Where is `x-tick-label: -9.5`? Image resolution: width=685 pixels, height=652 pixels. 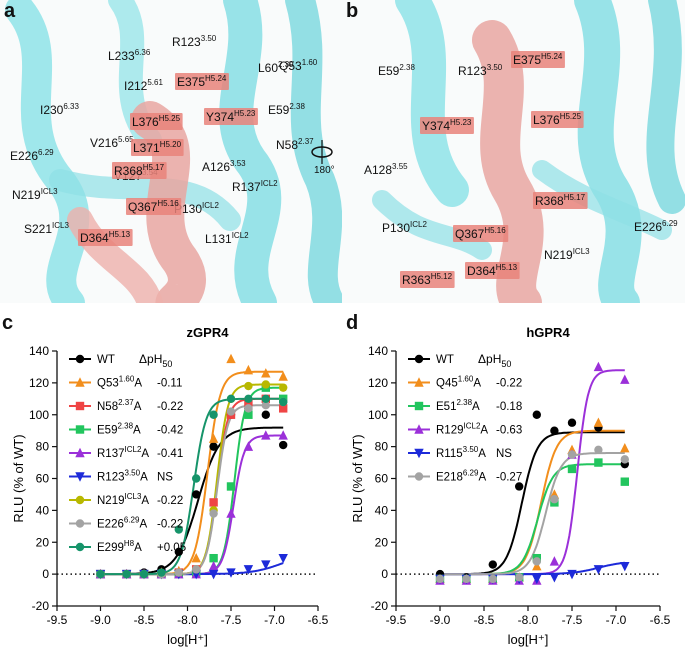
x-tick-label: -9.5 is located at coordinates (57, 620).